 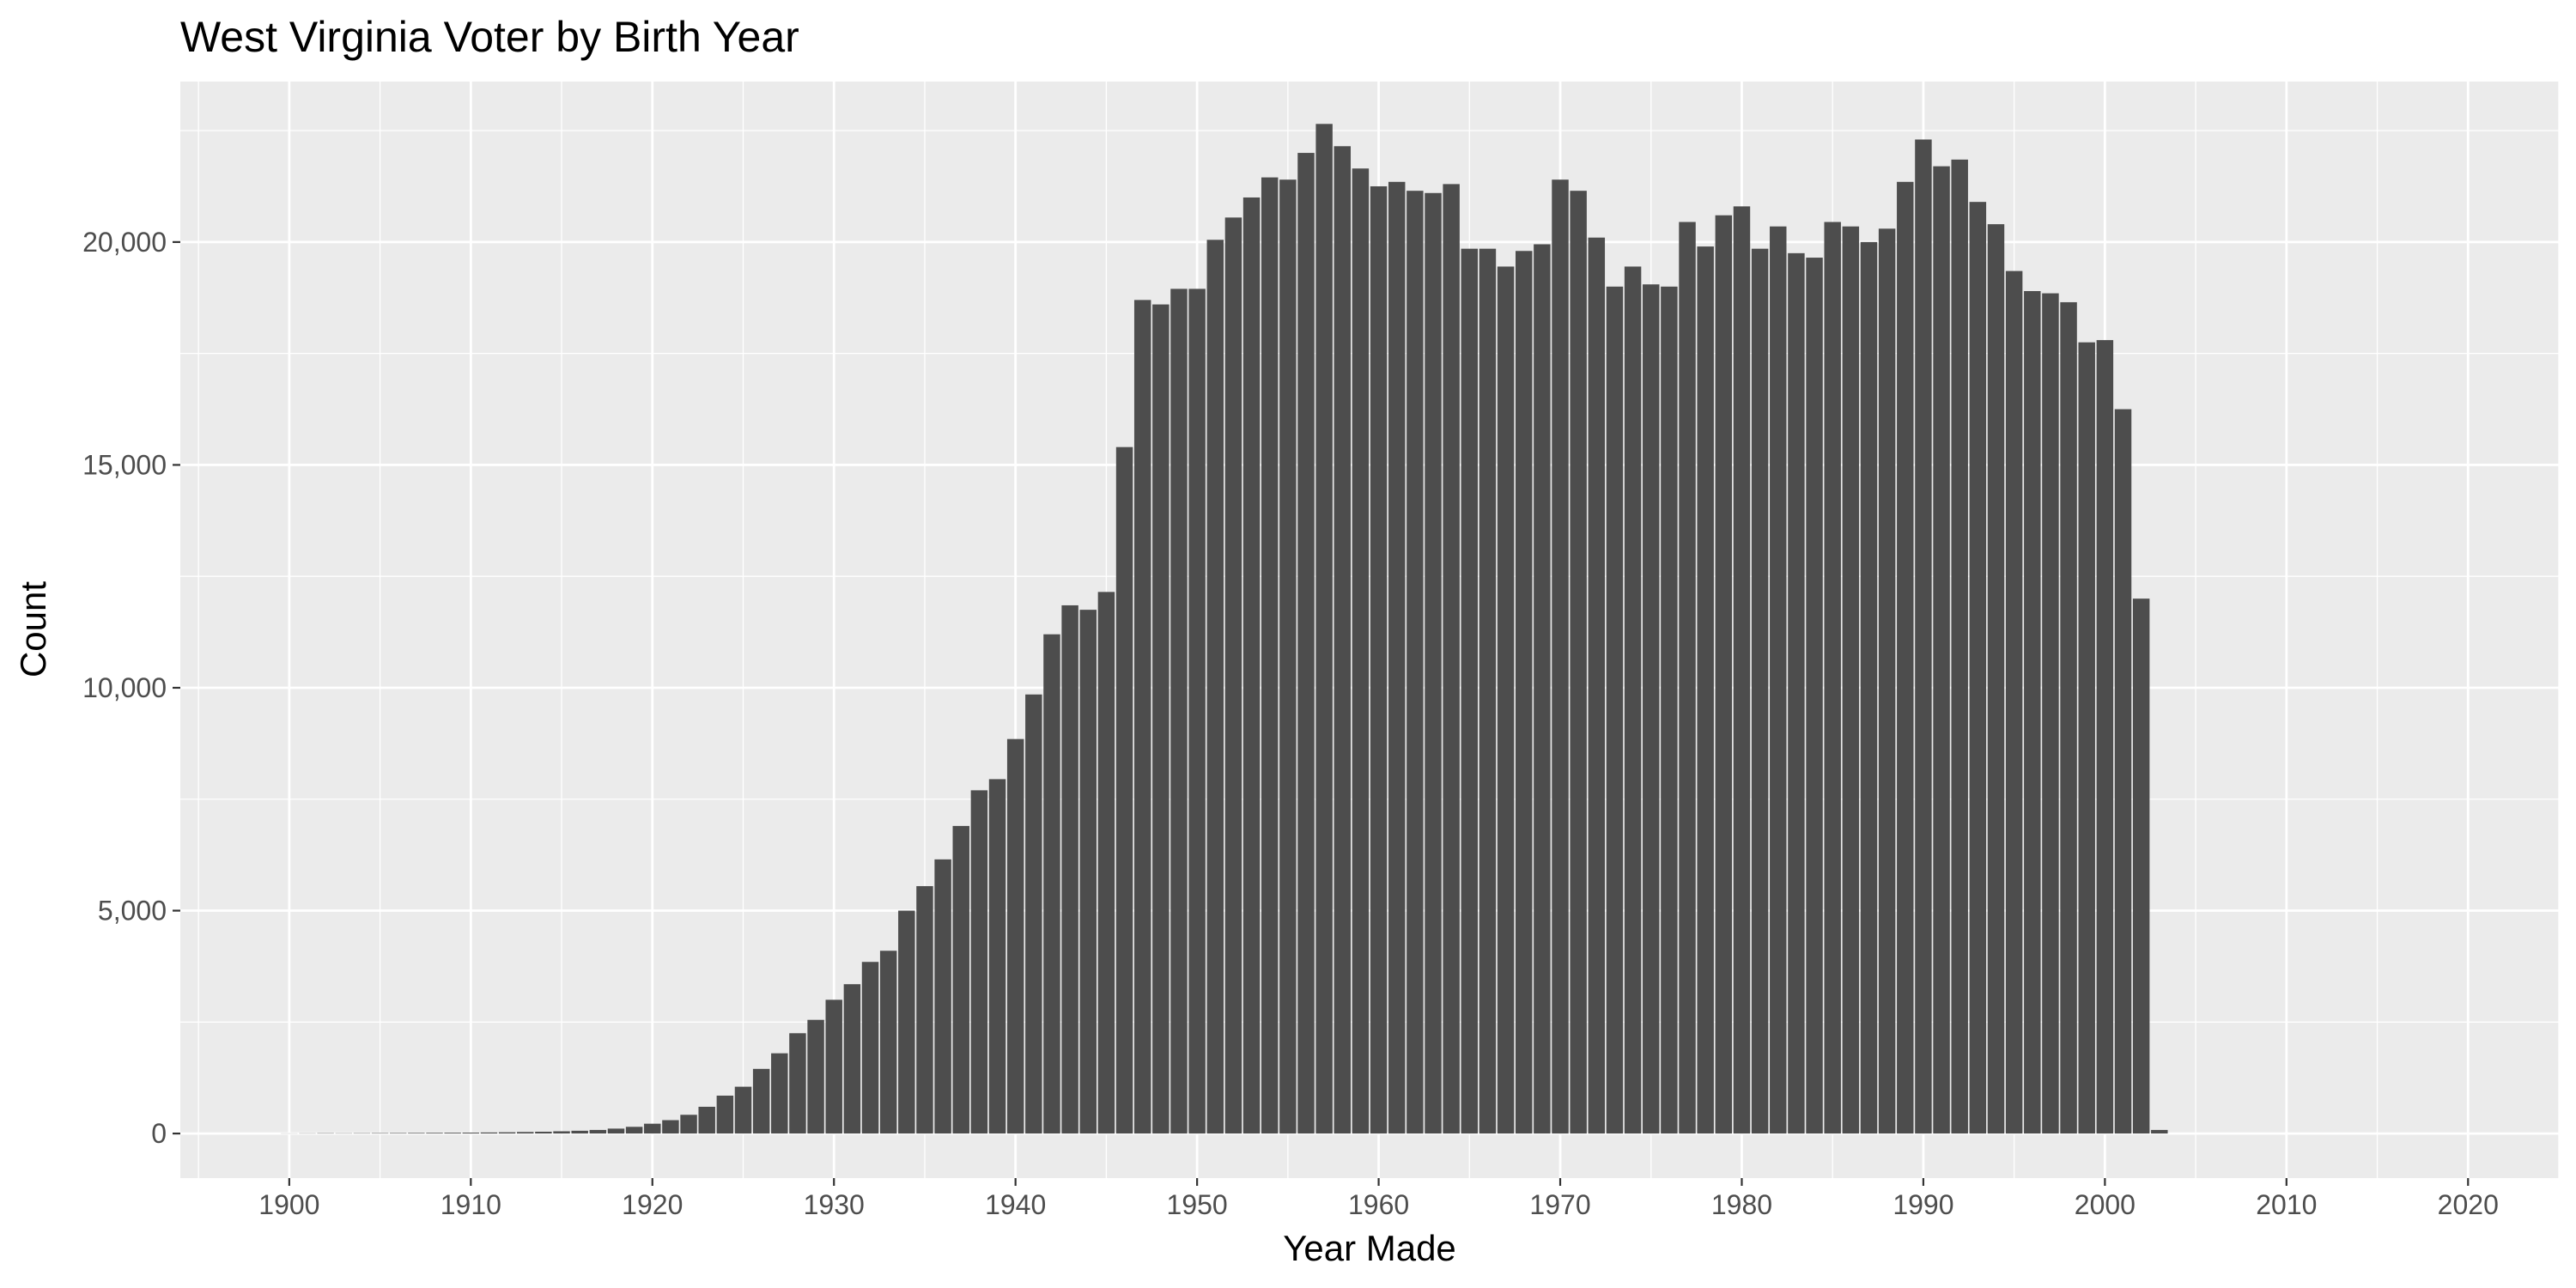 What do you see at coordinates (1833, 678) in the screenshot?
I see `bar-1985` at bounding box center [1833, 678].